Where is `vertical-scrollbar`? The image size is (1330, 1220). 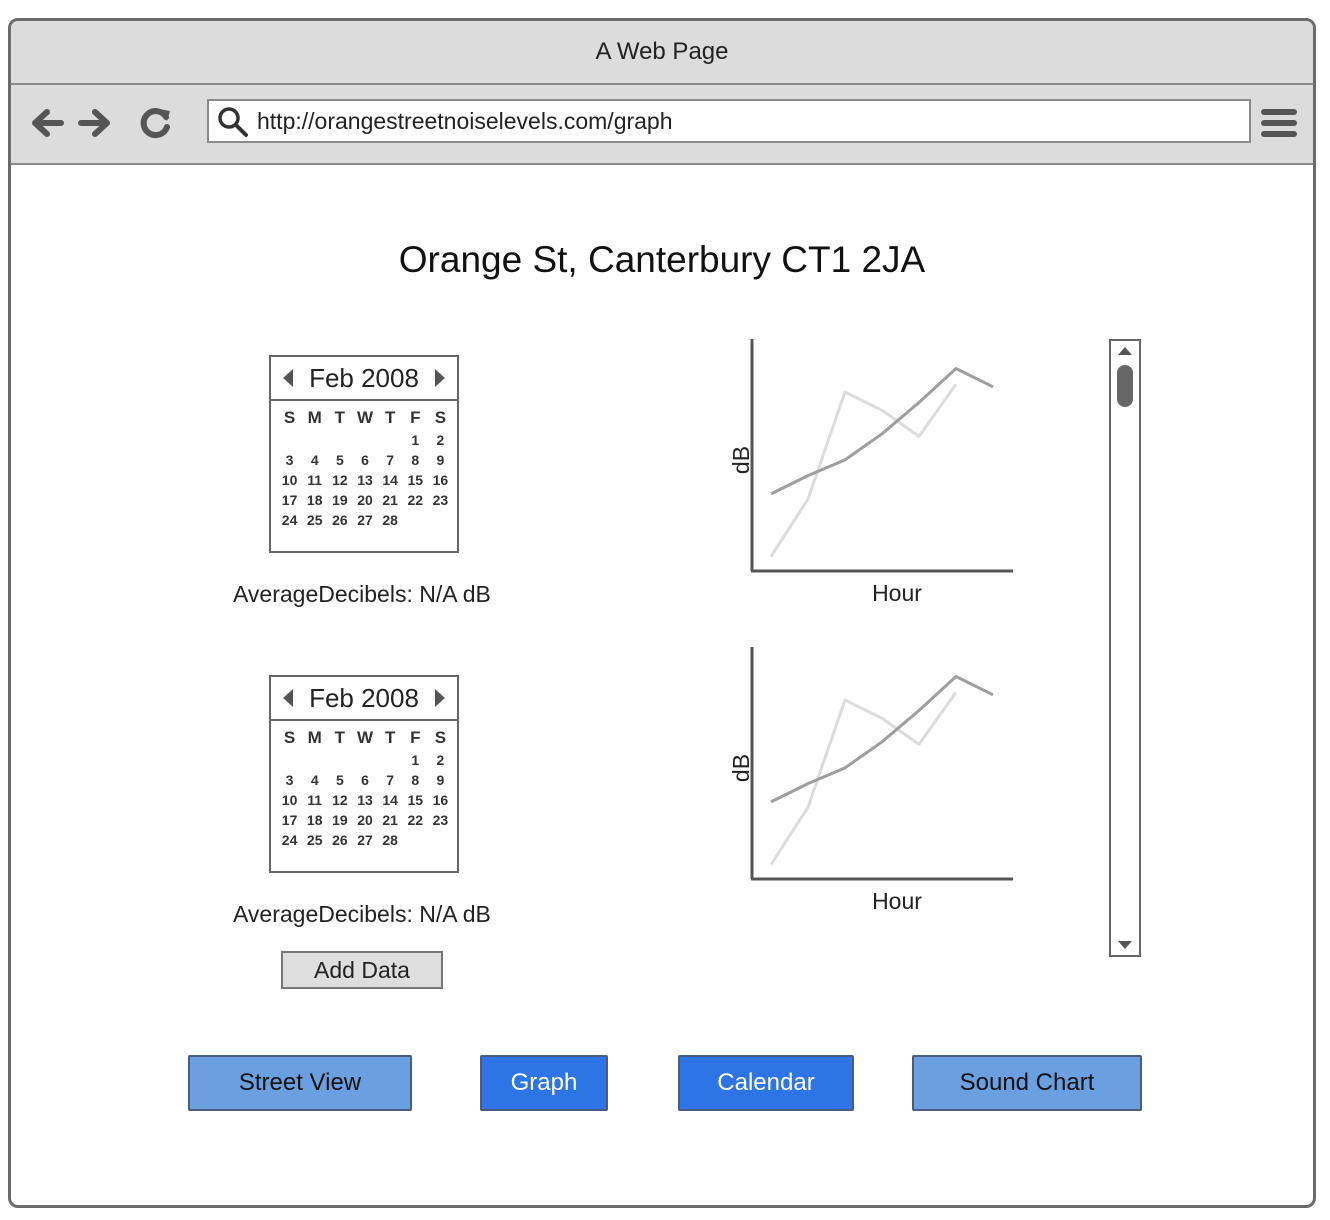 vertical-scrollbar is located at coordinates (1125, 648).